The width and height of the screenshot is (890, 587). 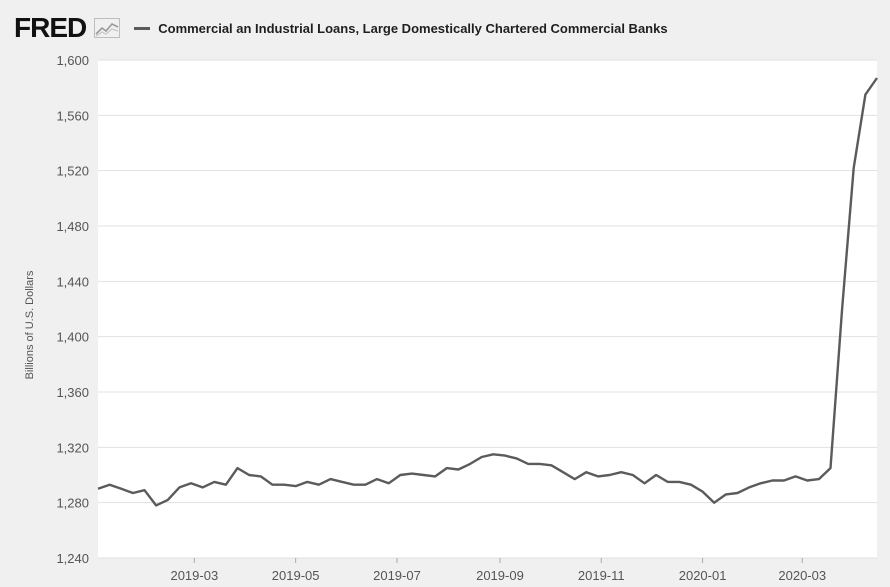 What do you see at coordinates (72, 115) in the screenshot?
I see `y-tick-label: 1,560` at bounding box center [72, 115].